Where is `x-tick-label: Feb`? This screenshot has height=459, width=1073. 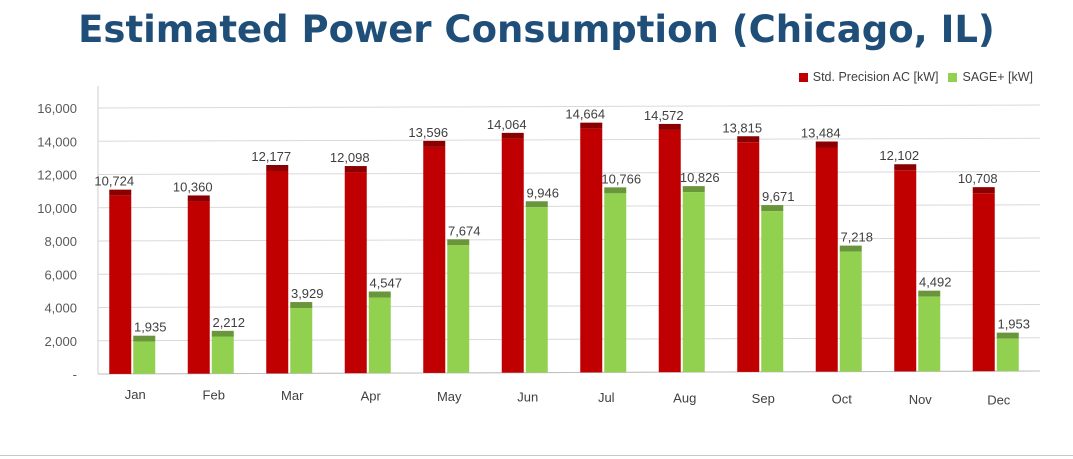
x-tick-label: Feb is located at coordinates (214, 395).